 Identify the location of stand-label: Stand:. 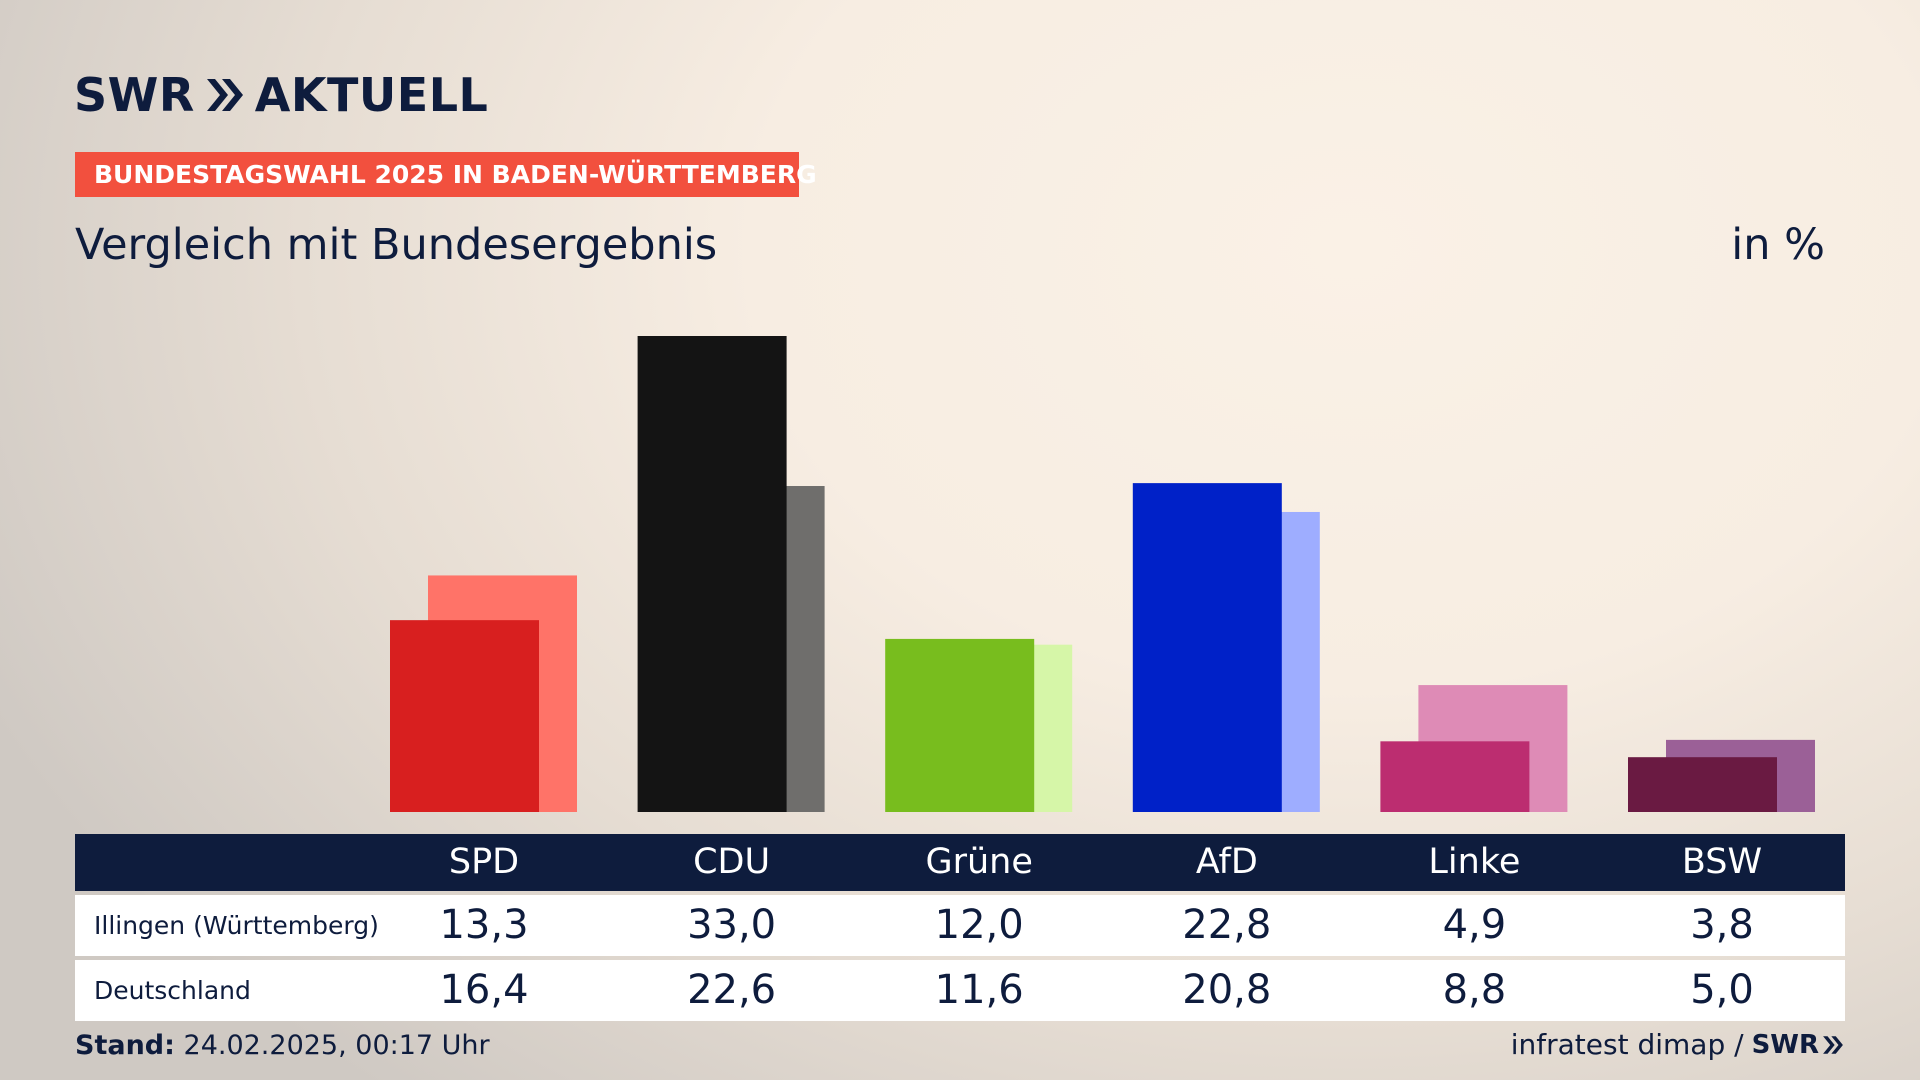
(125, 1045).